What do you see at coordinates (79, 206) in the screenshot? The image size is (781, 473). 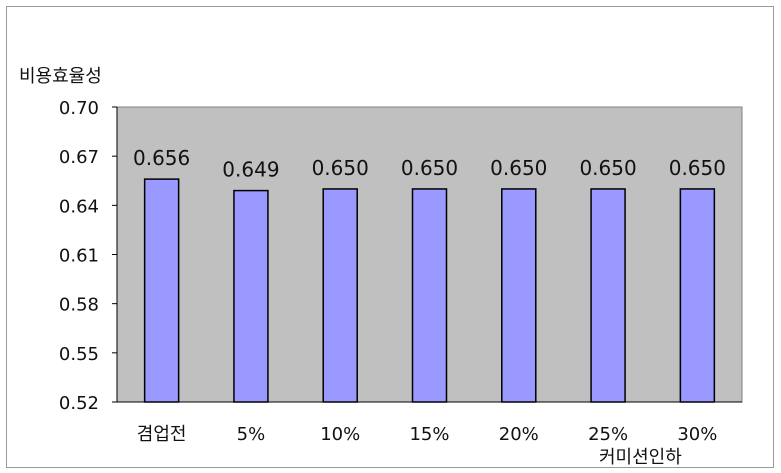 I see `y-tick-label: 0.64` at bounding box center [79, 206].